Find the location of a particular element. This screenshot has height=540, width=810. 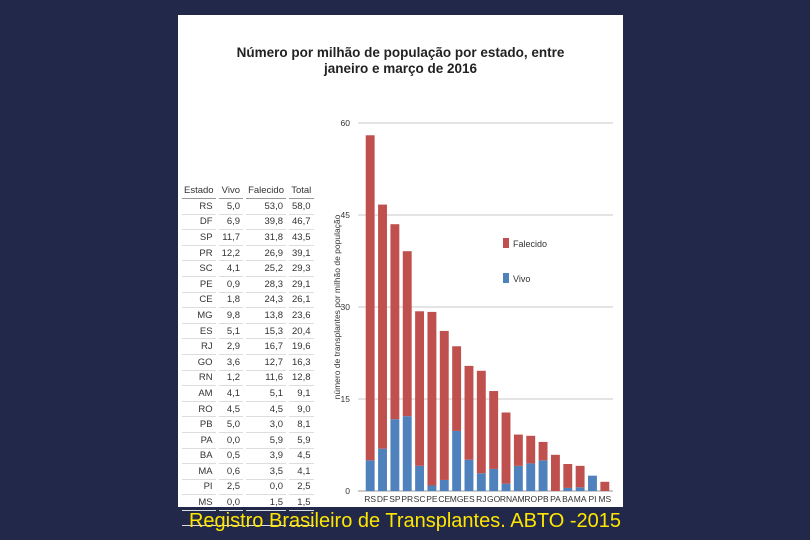

bar-vivo-es is located at coordinates (469, 475).